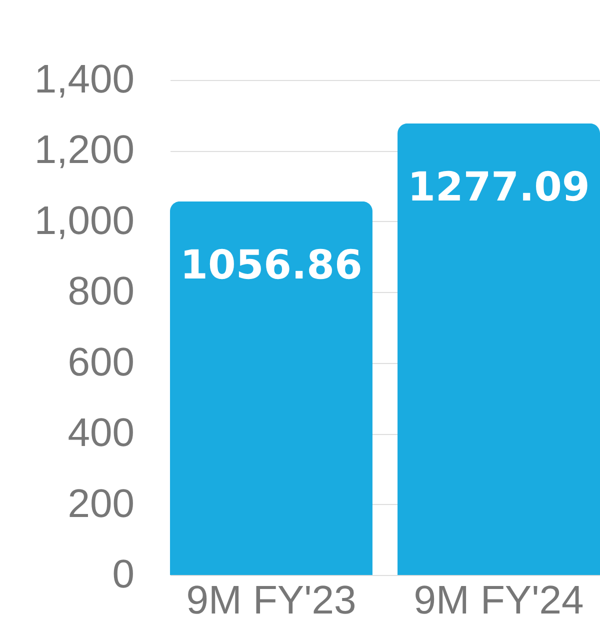  I want to click on data-label: 1277.09, so click(499, 187).